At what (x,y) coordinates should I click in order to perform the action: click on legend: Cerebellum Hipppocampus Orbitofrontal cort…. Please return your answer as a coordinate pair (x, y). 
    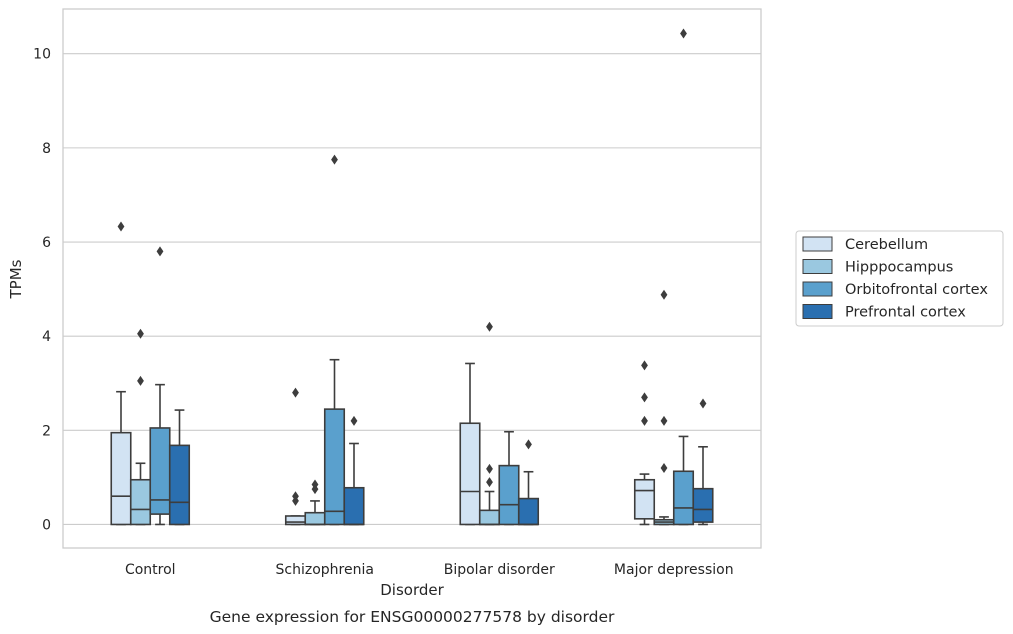
    Looking at the image, I should click on (899, 278).